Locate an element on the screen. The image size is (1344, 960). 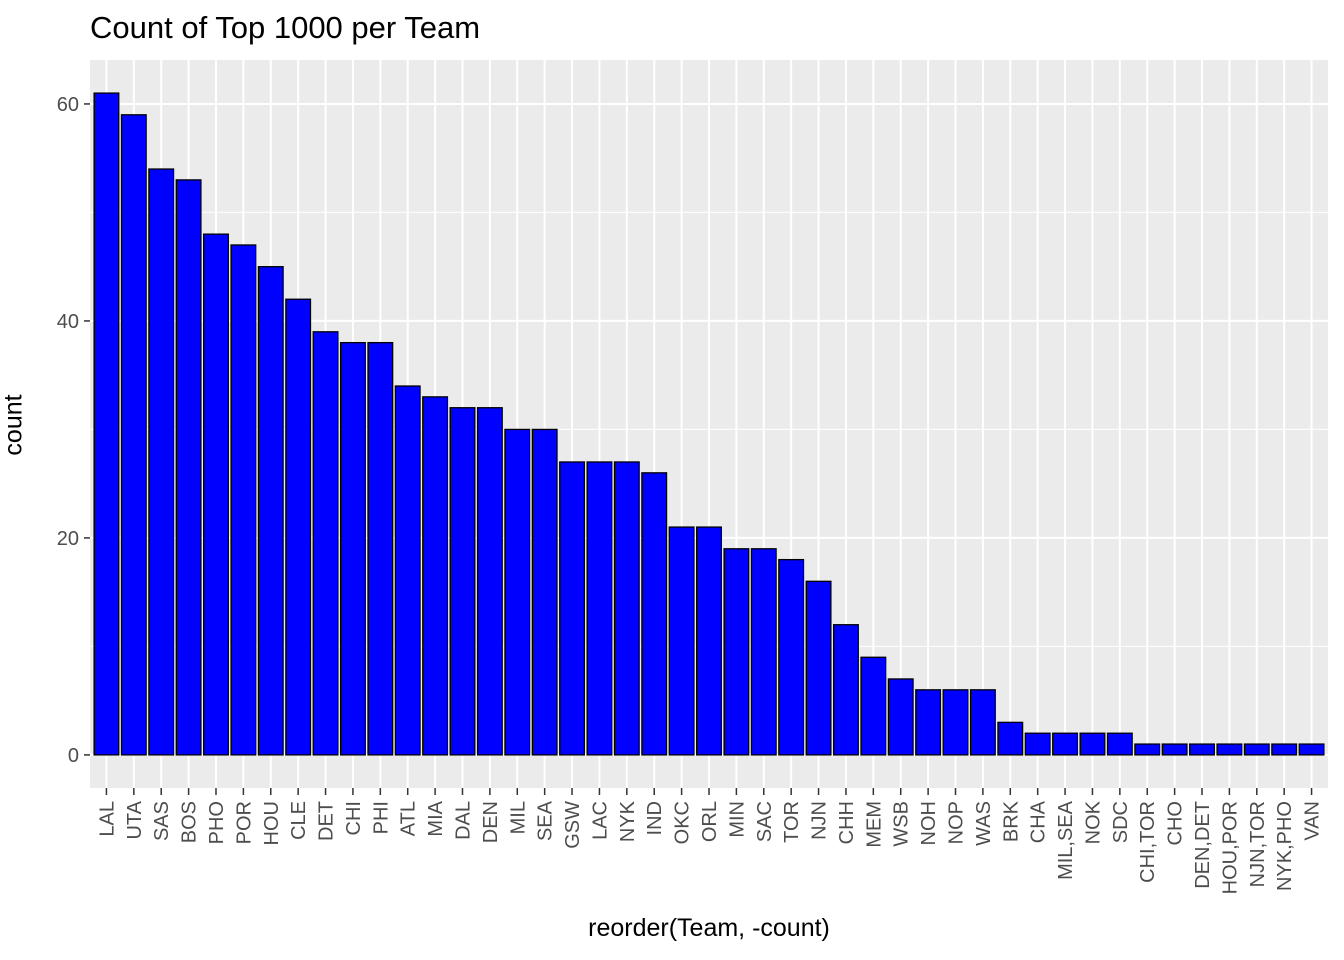
x-tick-label: CLE is located at coordinates (299, 820).